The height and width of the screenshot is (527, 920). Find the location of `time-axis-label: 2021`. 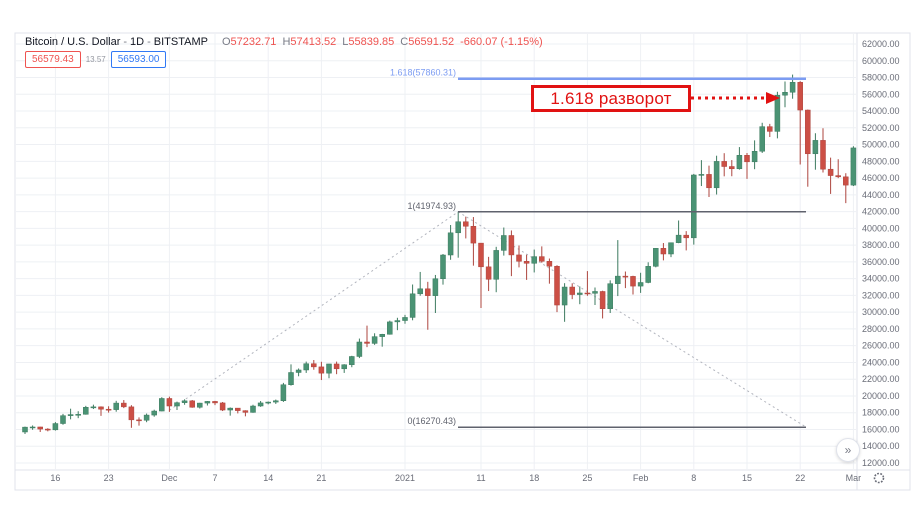

time-axis-label: 2021 is located at coordinates (405, 478).